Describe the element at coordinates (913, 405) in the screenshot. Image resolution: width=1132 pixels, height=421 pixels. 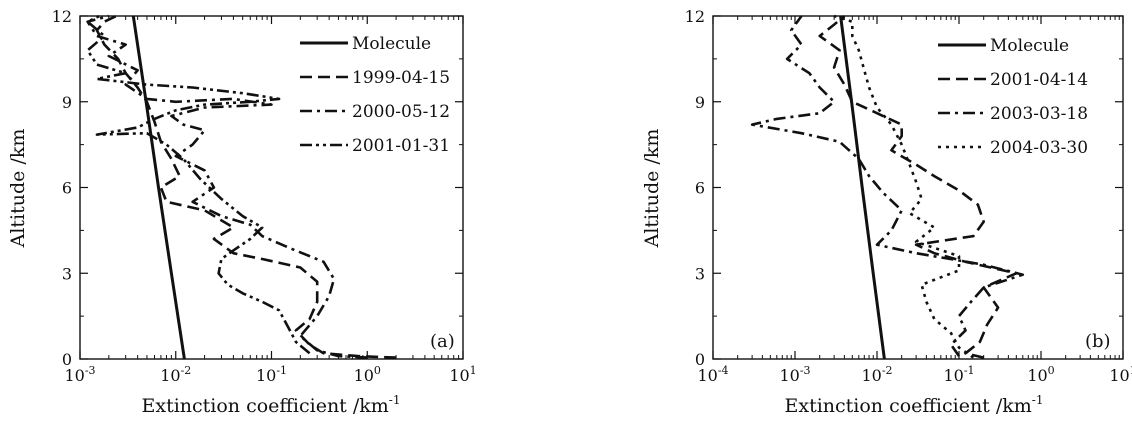
I see `x-axis-label-b: Extinction coefficient /km-1` at that location.